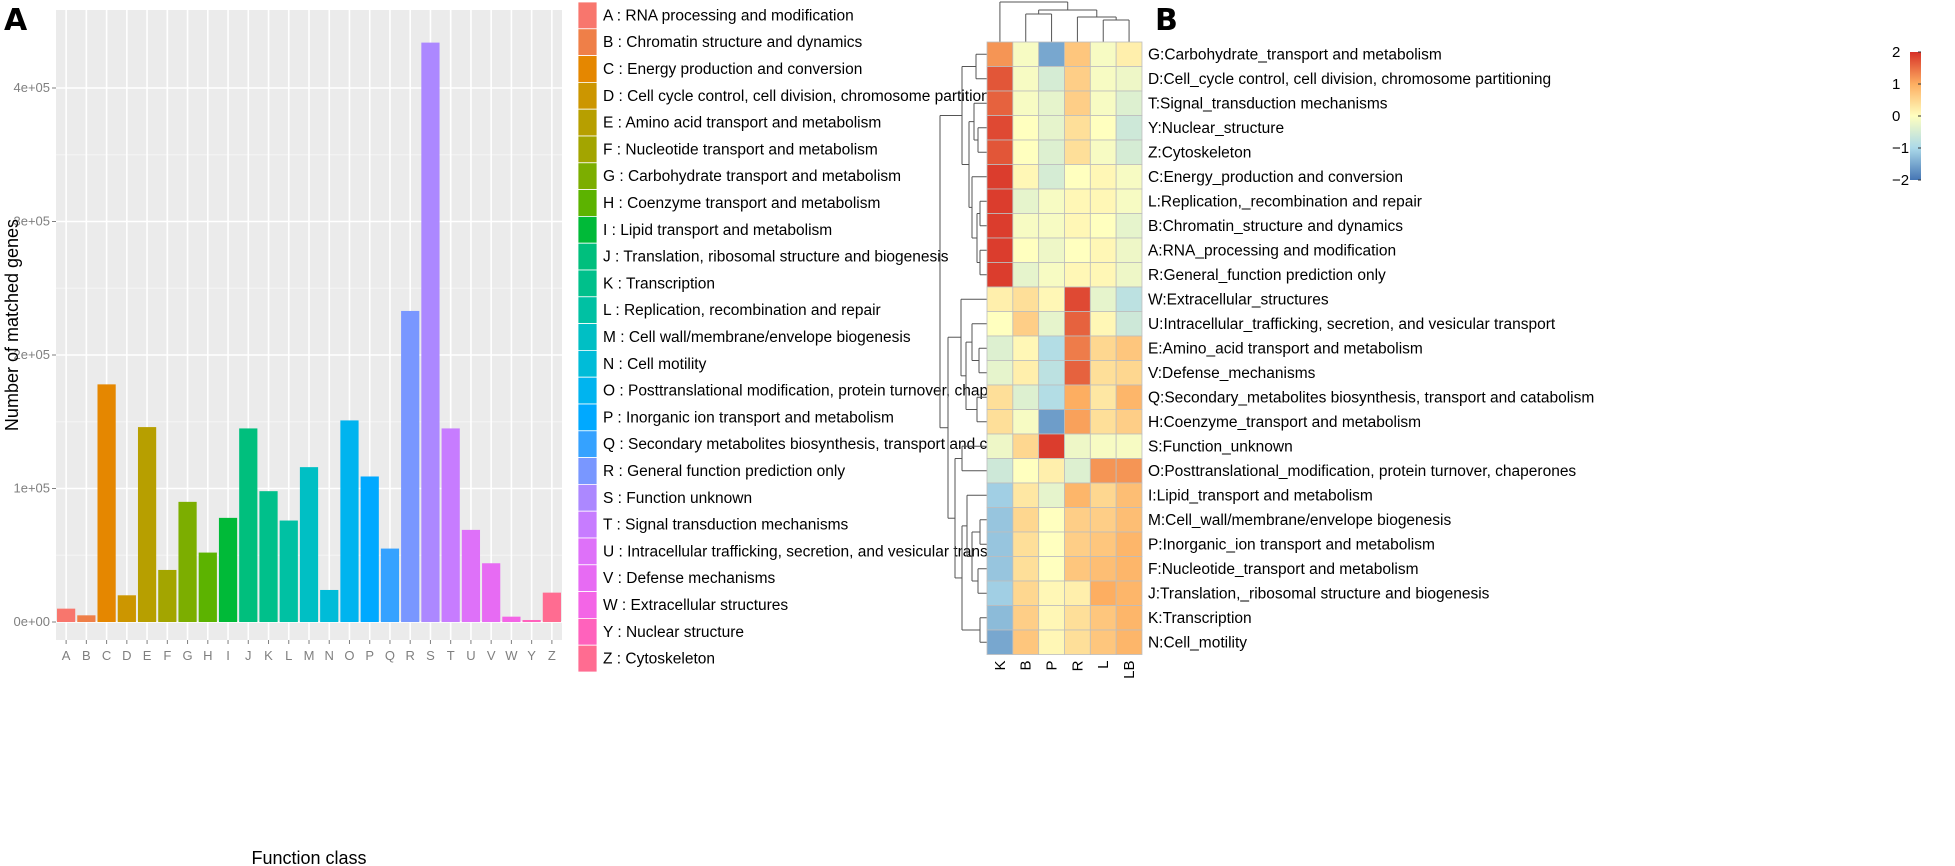 The width and height of the screenshot is (1955, 866). I want to click on heatmap-column-label: LB, so click(1129, 670).